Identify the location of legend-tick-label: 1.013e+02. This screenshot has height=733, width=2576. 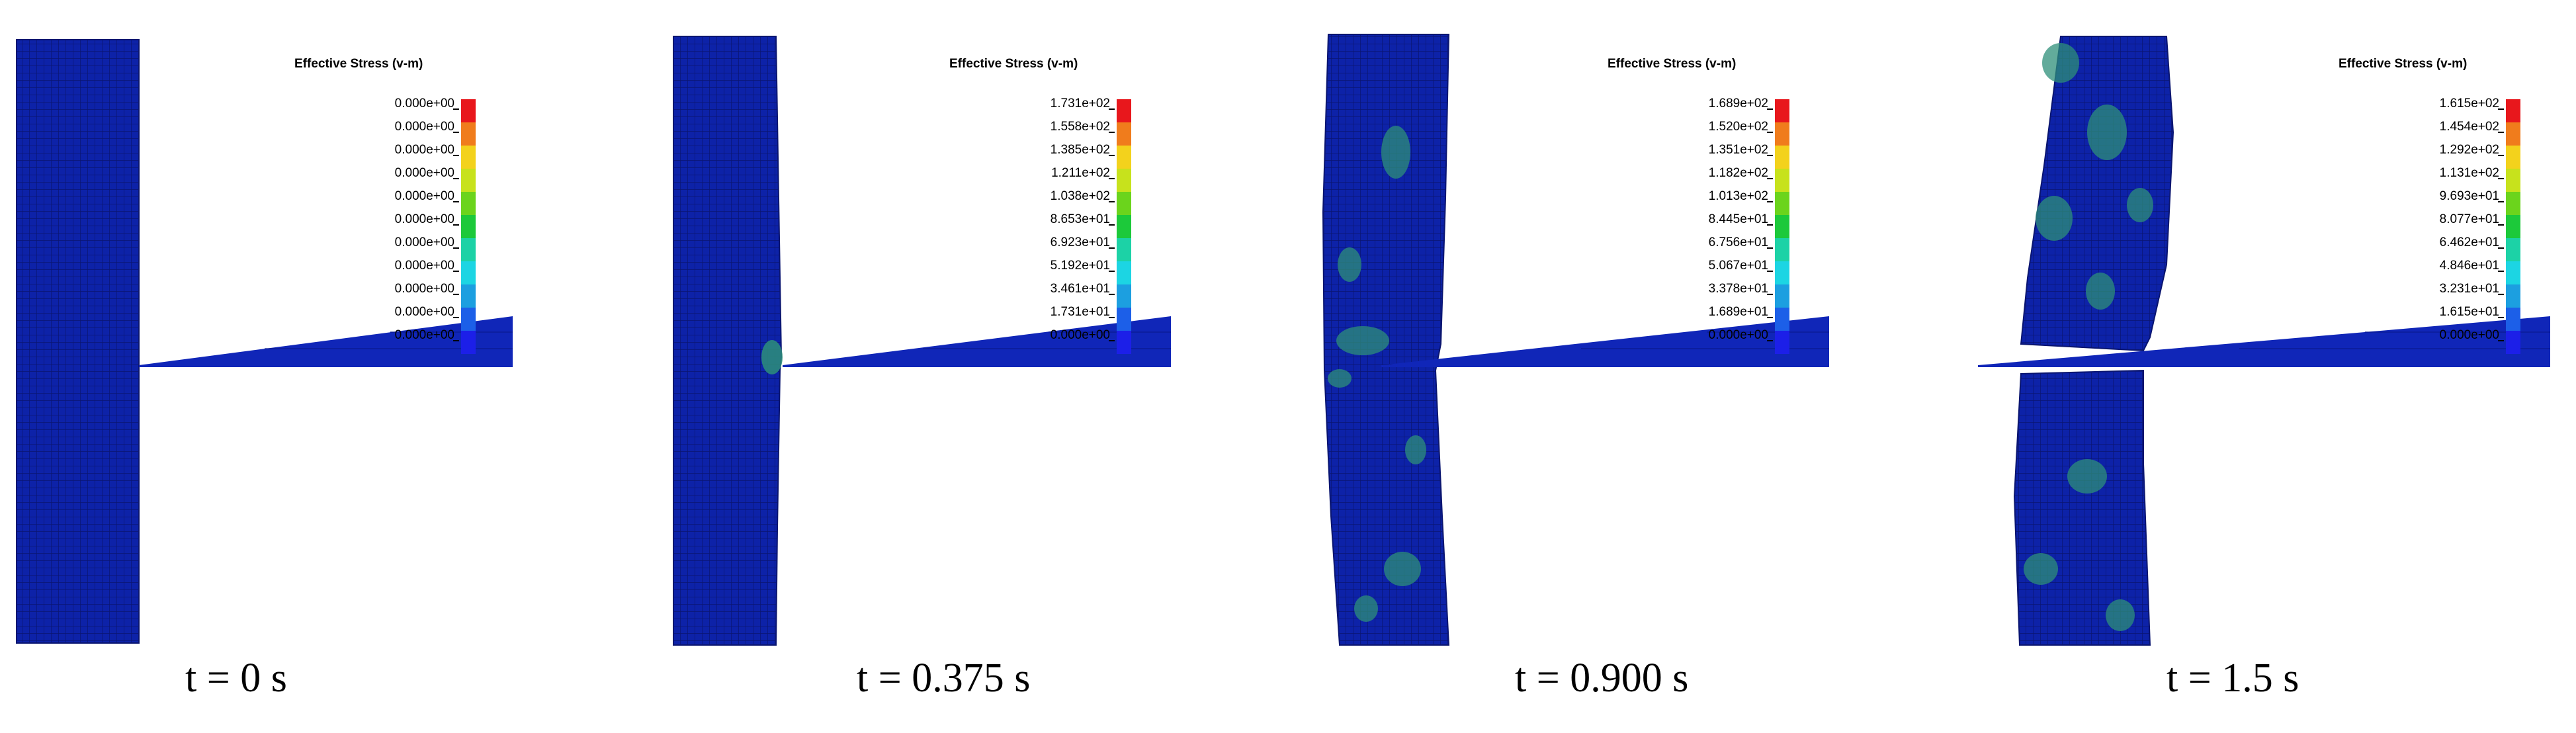
(1738, 196).